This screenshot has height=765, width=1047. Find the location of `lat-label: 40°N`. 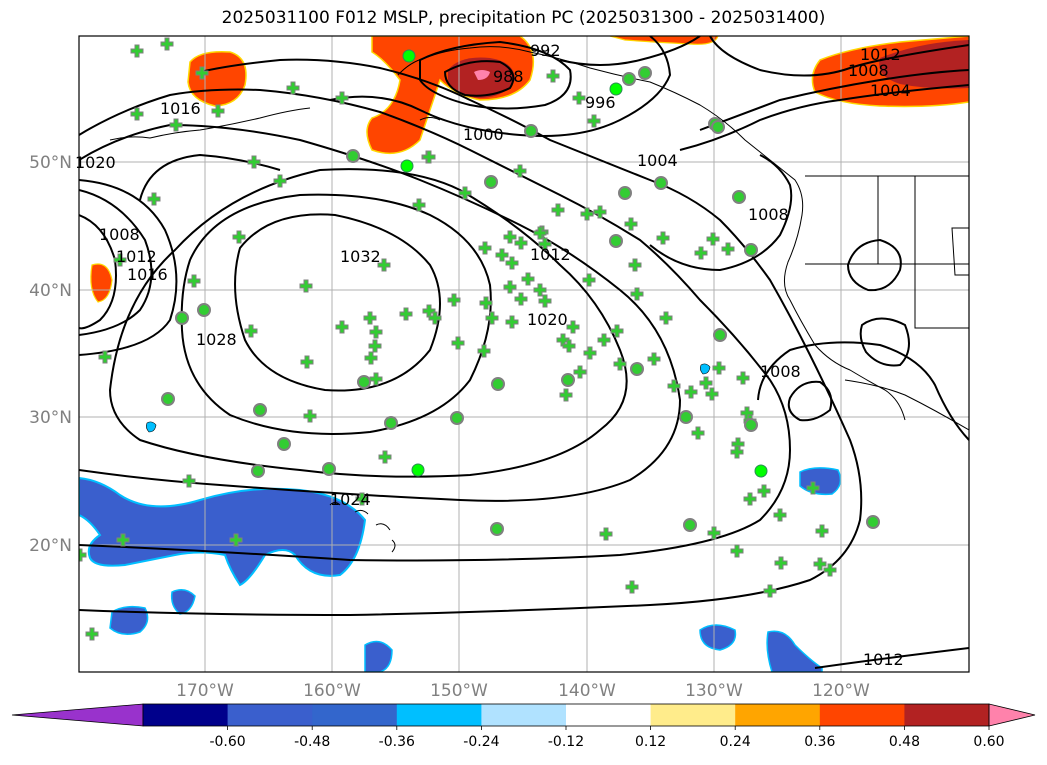

lat-label: 40°N is located at coordinates (50, 291).